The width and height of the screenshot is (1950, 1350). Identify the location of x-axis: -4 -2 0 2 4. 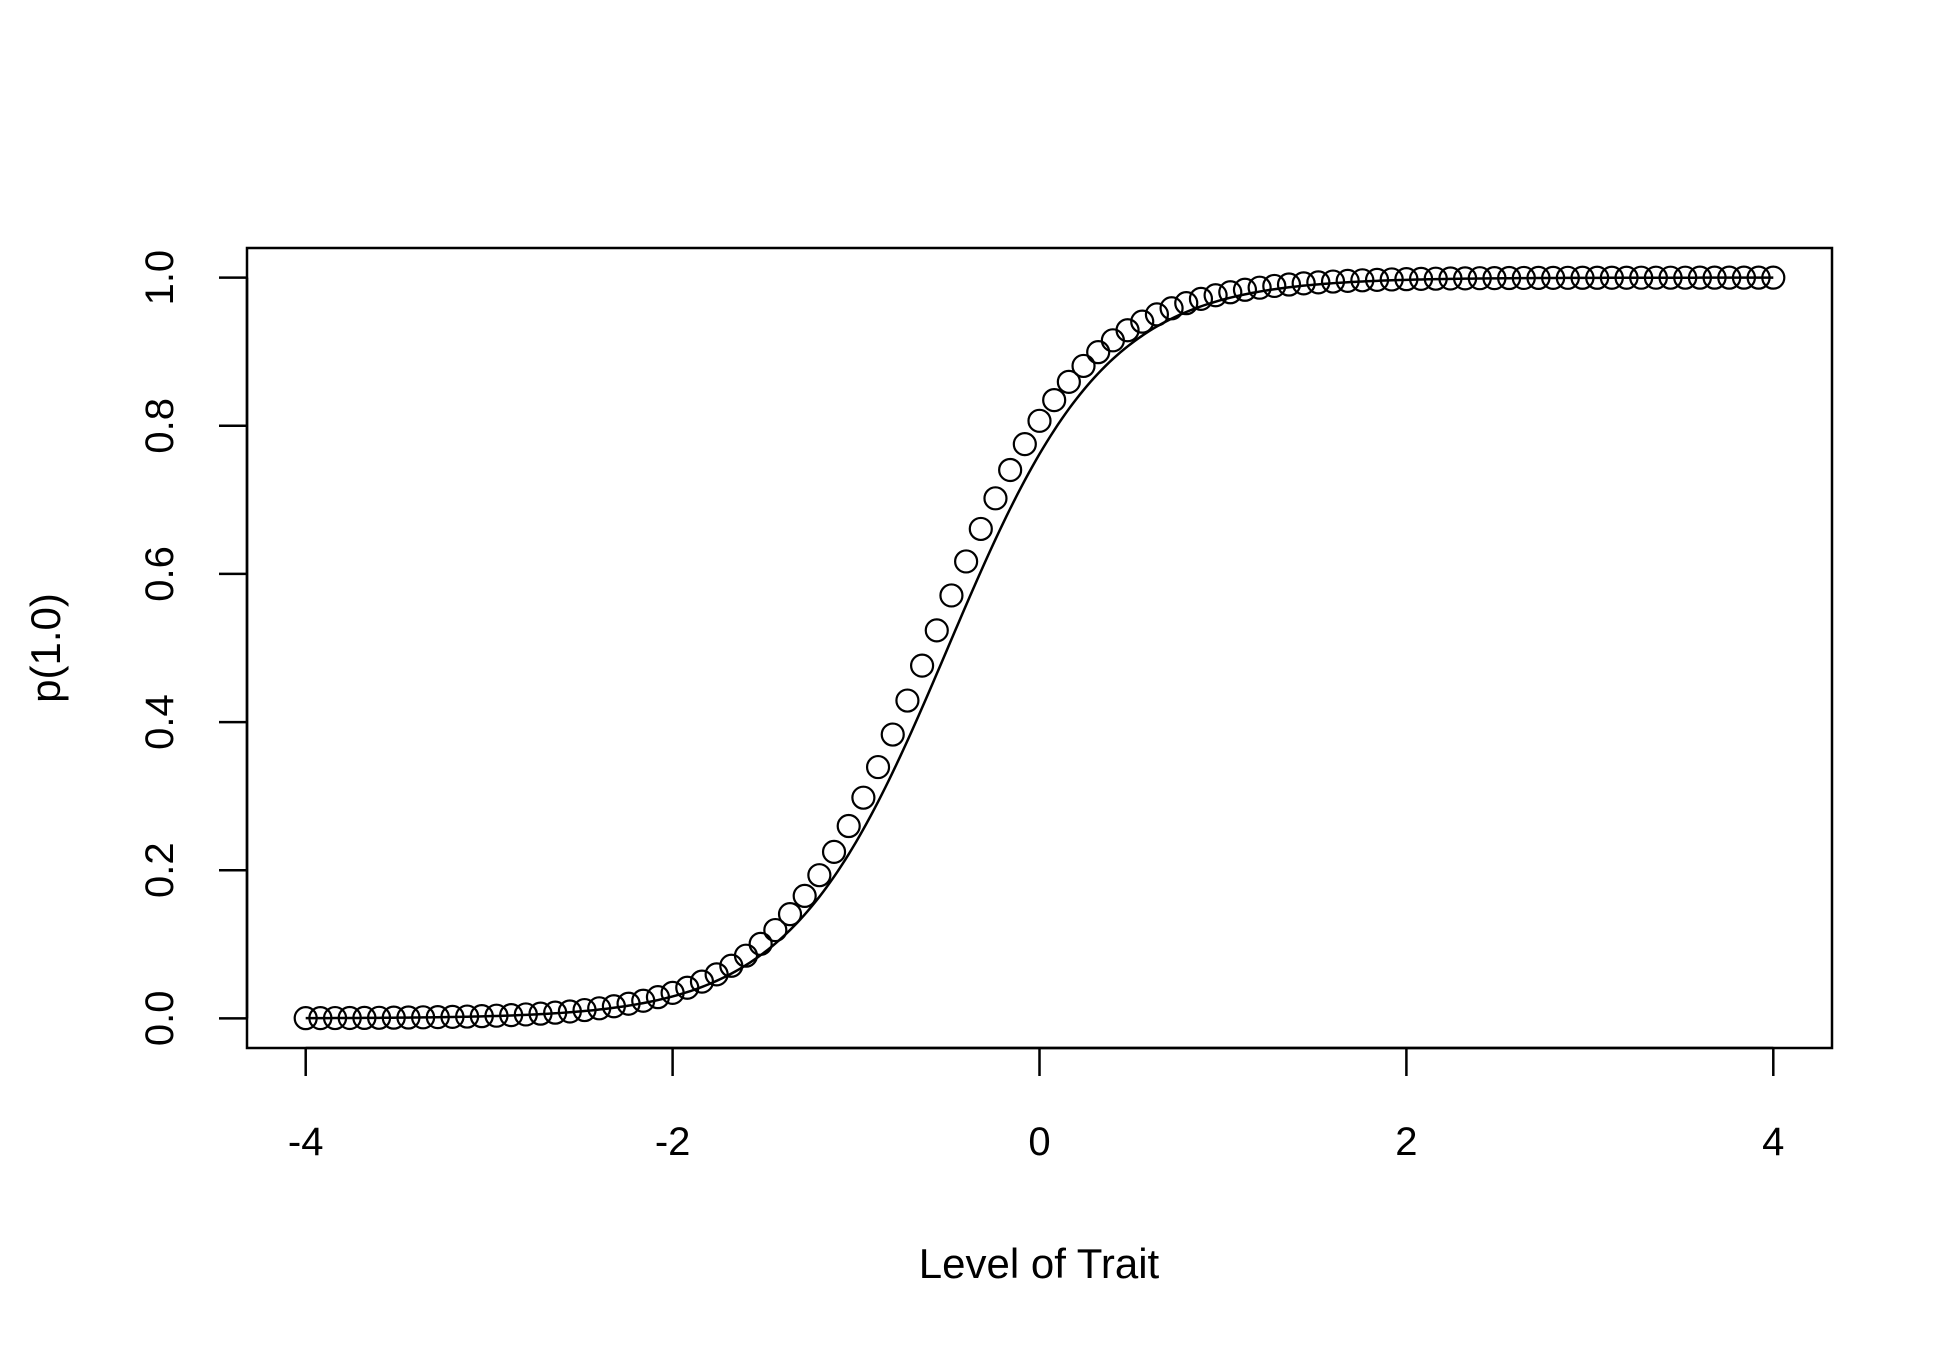
(1036, 1105).